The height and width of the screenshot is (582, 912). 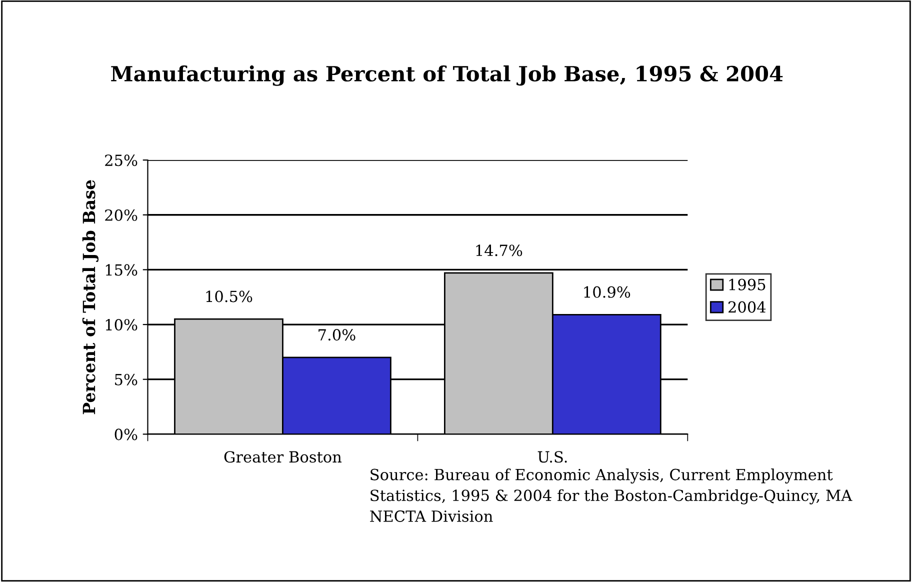 I want to click on x-tick-label: U.S., so click(x=552, y=457).